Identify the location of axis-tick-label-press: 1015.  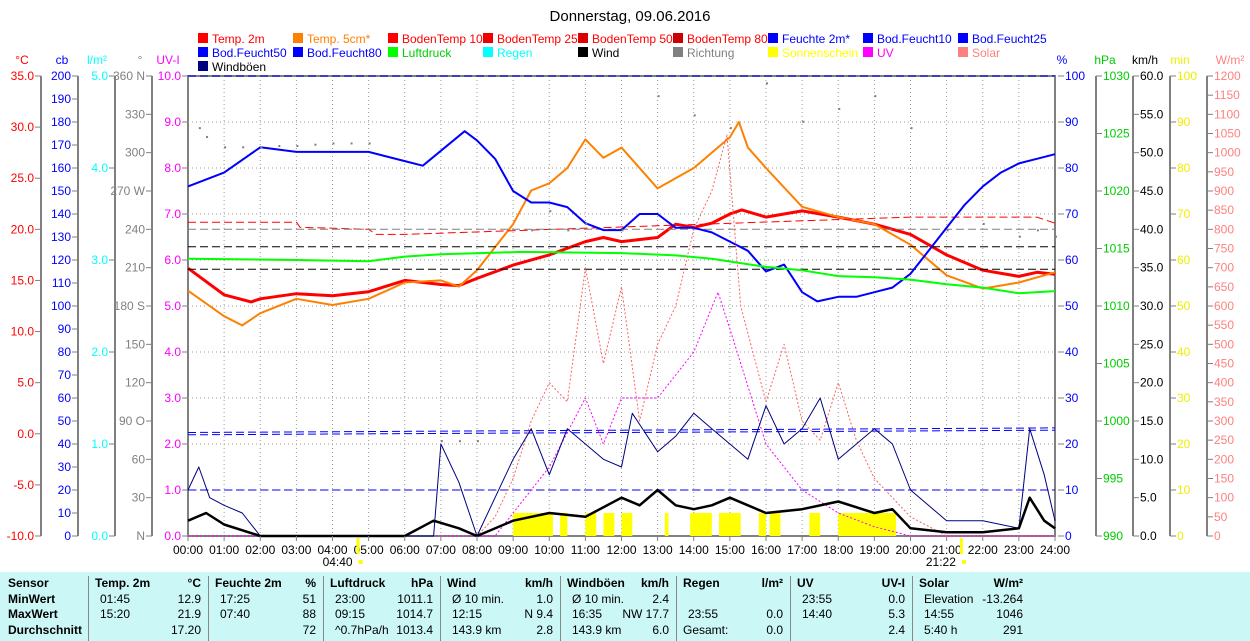
(1116, 249).